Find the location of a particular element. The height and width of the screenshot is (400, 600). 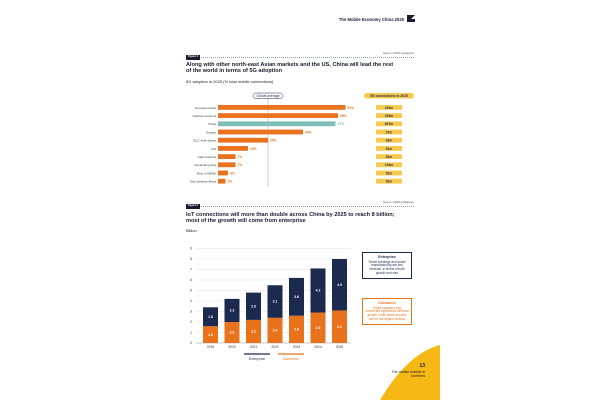

x-tick-label: 2023 is located at coordinates (297, 347).